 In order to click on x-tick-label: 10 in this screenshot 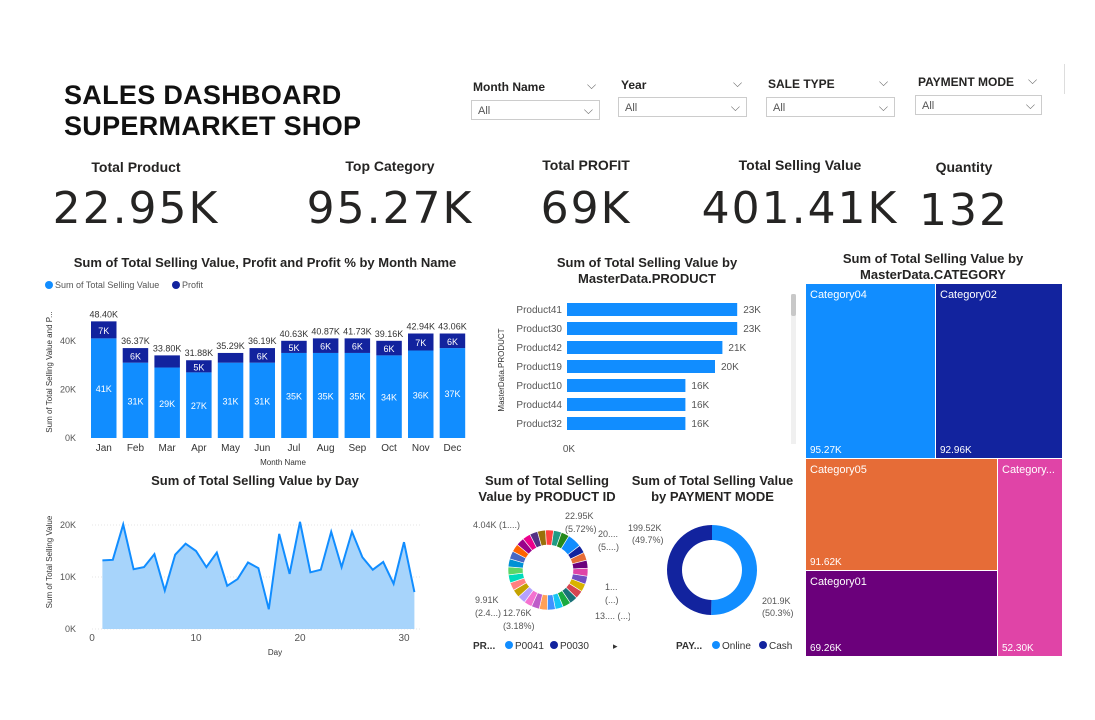, I will do `click(196, 638)`.